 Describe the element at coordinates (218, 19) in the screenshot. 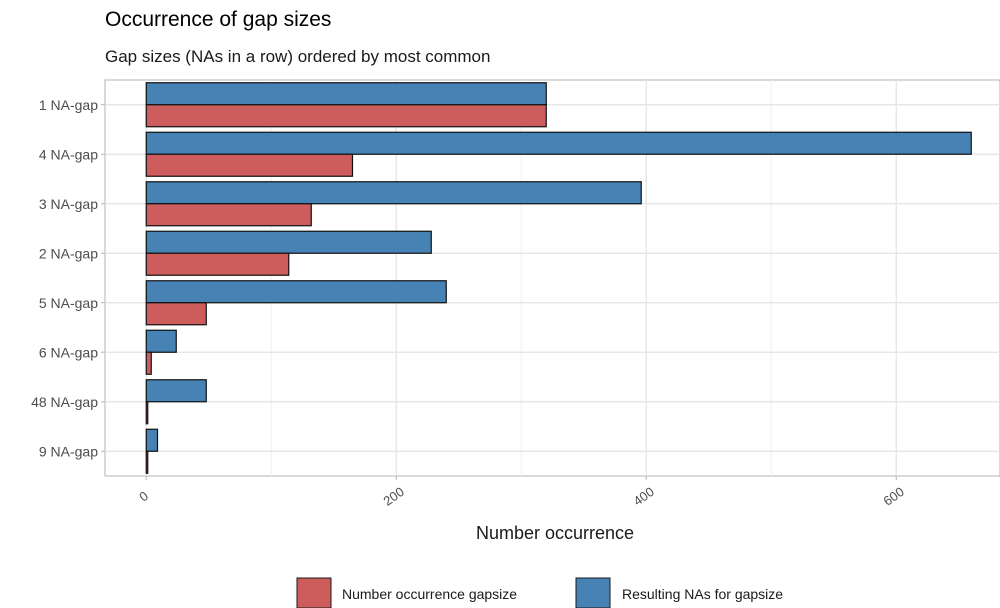

I see `chart-title: Occurrence of gap sizes` at that location.